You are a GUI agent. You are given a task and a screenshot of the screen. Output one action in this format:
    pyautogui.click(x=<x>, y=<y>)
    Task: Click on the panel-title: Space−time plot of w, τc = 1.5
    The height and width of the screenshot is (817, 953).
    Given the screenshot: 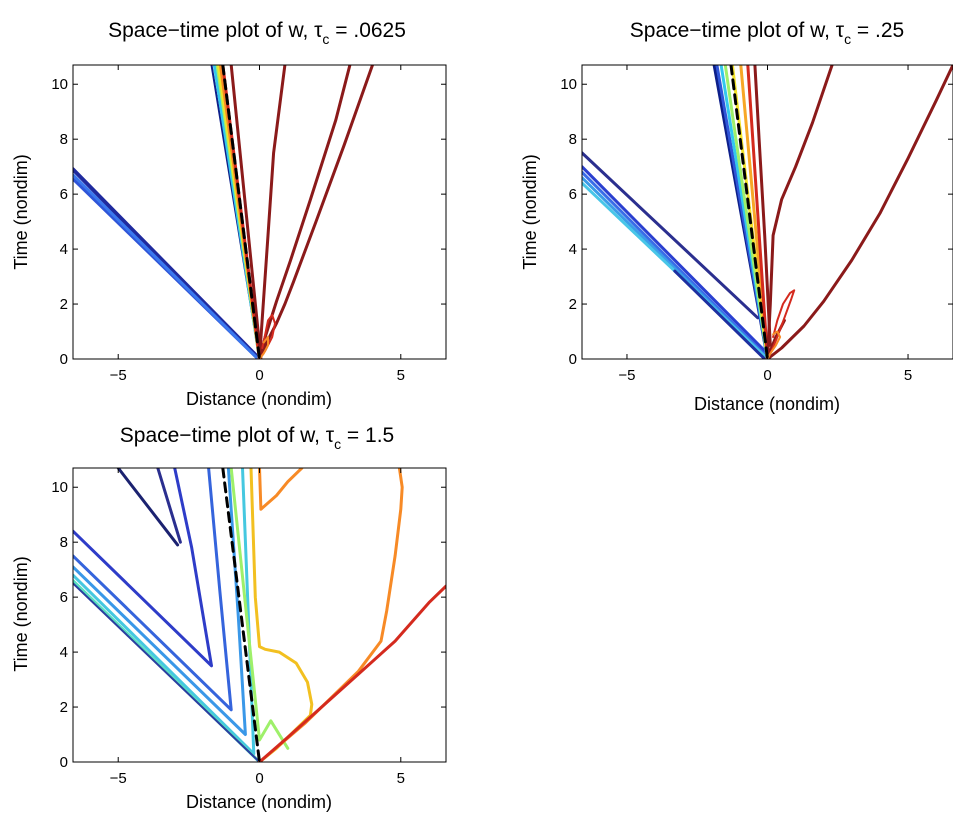 What is the action you would take?
    pyautogui.click(x=257, y=438)
    